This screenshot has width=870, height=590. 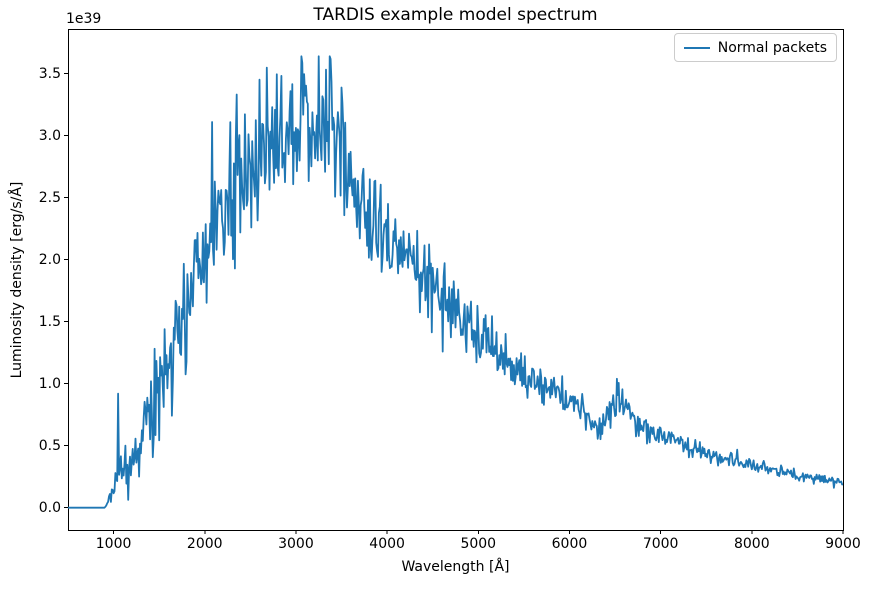 What do you see at coordinates (49, 383) in the screenshot?
I see `y-tick-label: 1.0` at bounding box center [49, 383].